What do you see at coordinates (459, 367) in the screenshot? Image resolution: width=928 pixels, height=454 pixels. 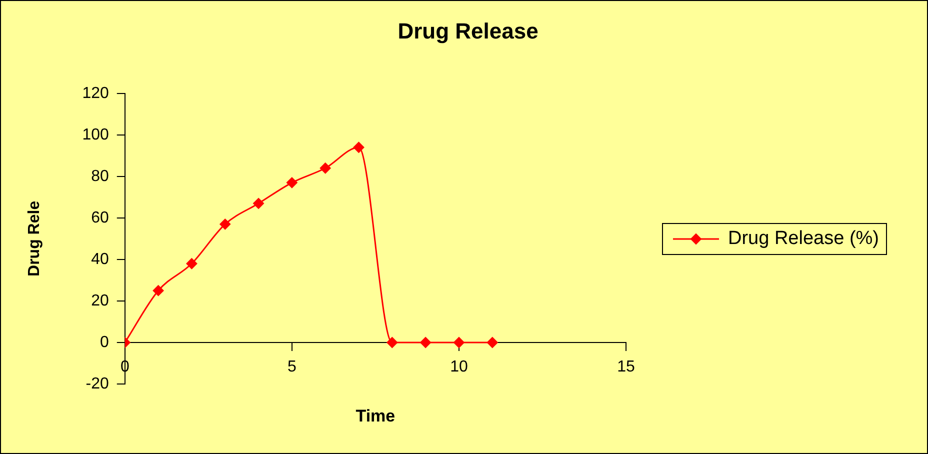 I see `x-tick-label: 10` at bounding box center [459, 367].